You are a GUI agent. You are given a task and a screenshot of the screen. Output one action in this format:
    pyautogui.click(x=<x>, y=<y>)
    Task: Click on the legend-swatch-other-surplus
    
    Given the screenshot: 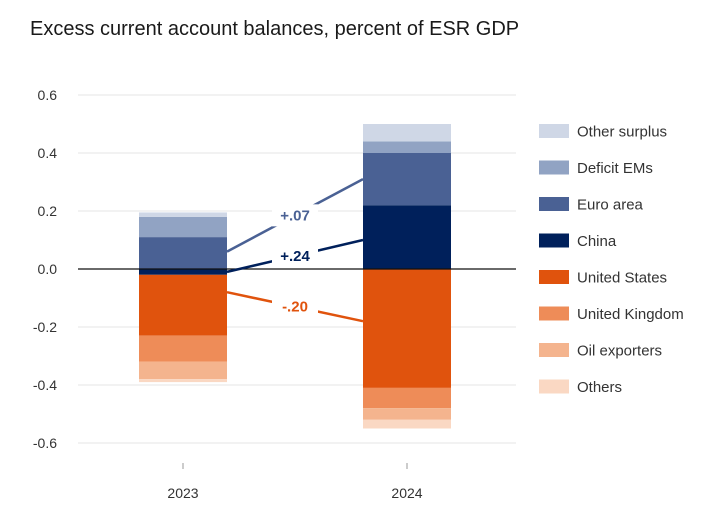 What is the action you would take?
    pyautogui.click(x=554, y=131)
    